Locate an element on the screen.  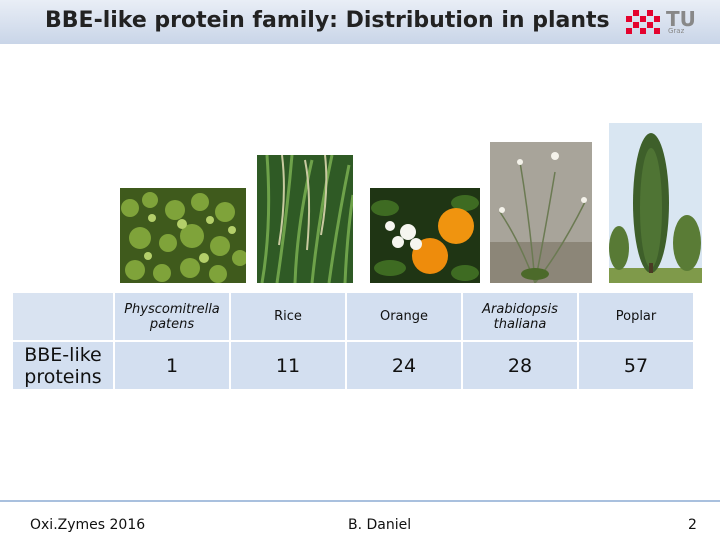
row-label: BBE-like proteins is located at coordinates (63, 365).